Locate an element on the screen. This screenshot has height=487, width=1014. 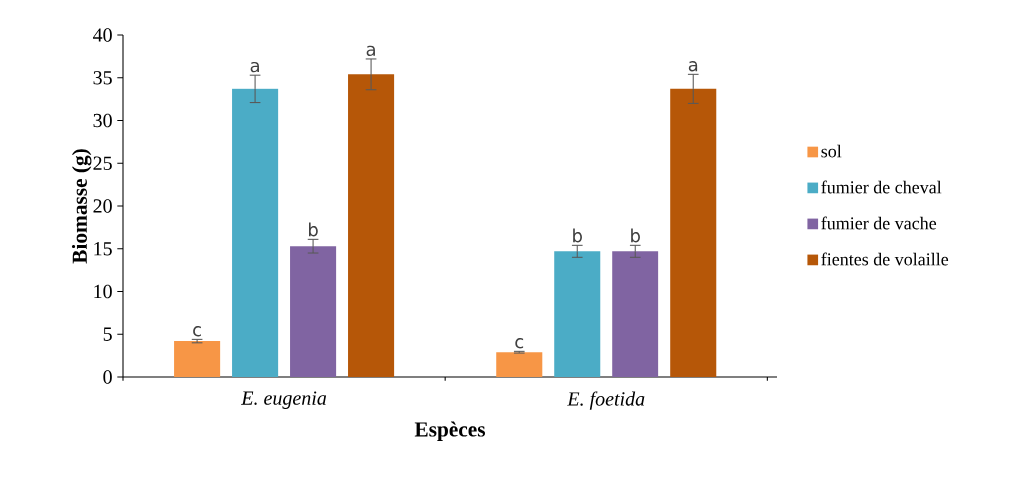
y-tick-label: 40 is located at coordinates (102, 35).